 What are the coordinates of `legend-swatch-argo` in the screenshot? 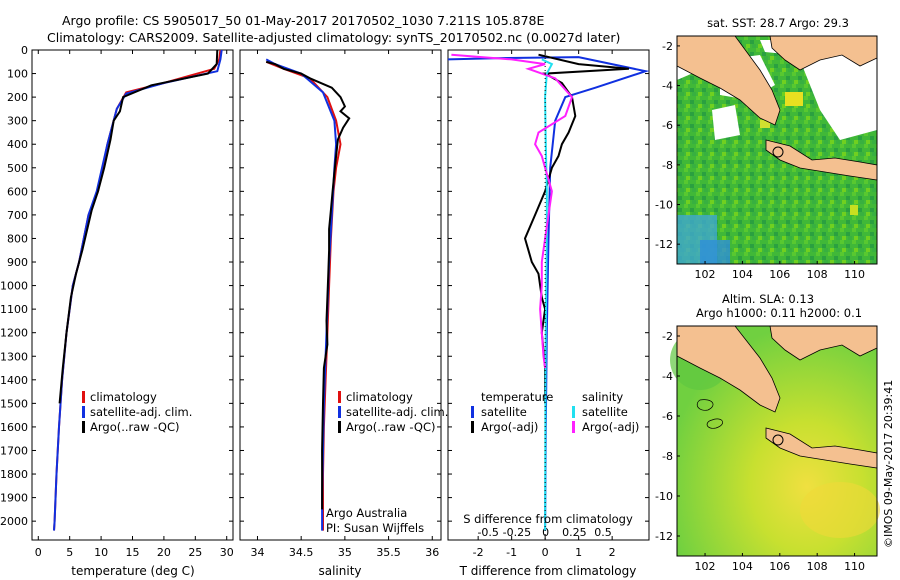 It's located at (83, 427).